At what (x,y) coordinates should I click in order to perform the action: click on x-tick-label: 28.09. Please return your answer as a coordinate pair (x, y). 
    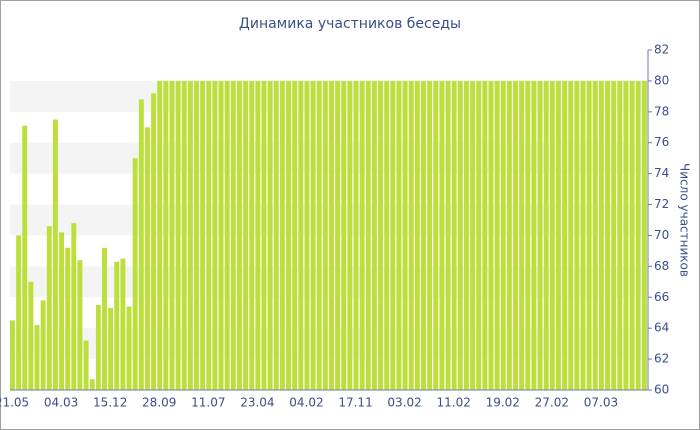
    Looking at the image, I should click on (159, 403).